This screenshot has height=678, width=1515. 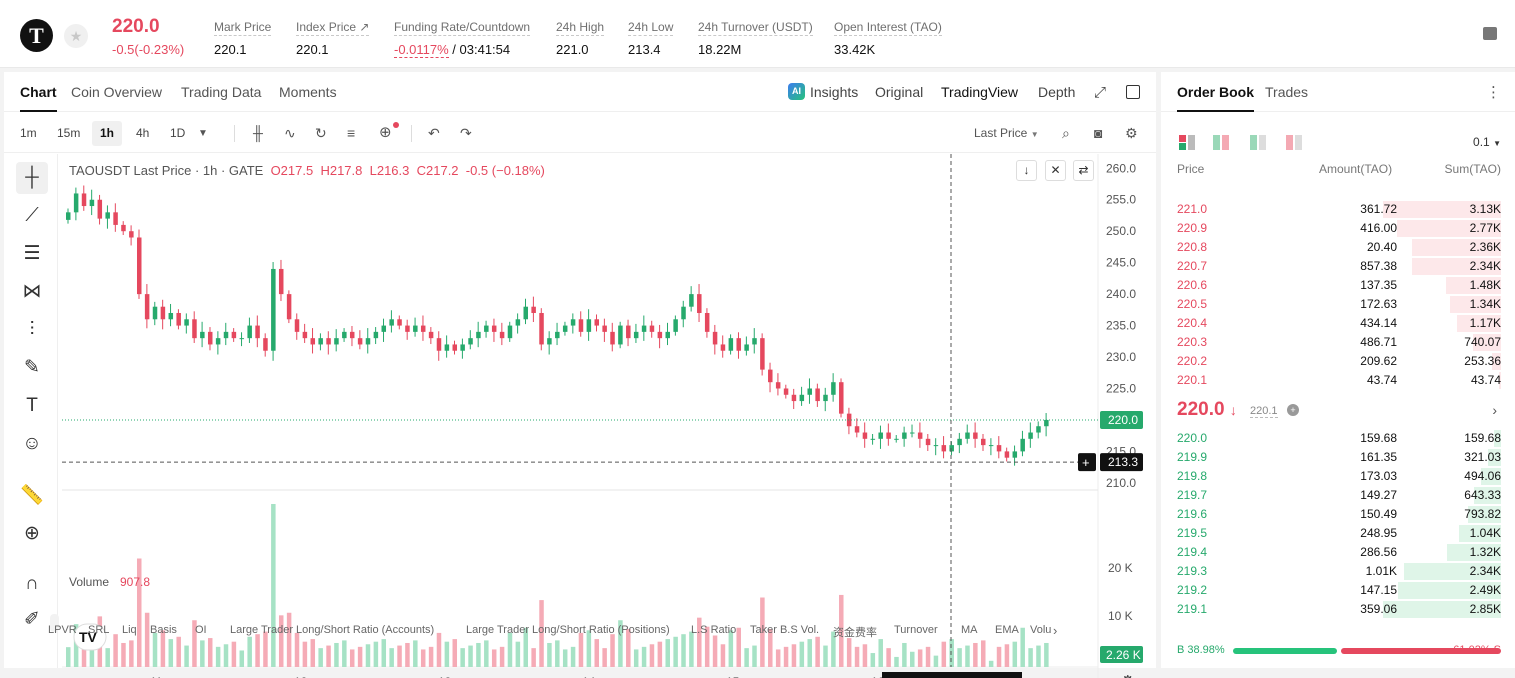 I want to click on bid-row: 219.2 147.15 2.49K, so click(x=1339, y=590).